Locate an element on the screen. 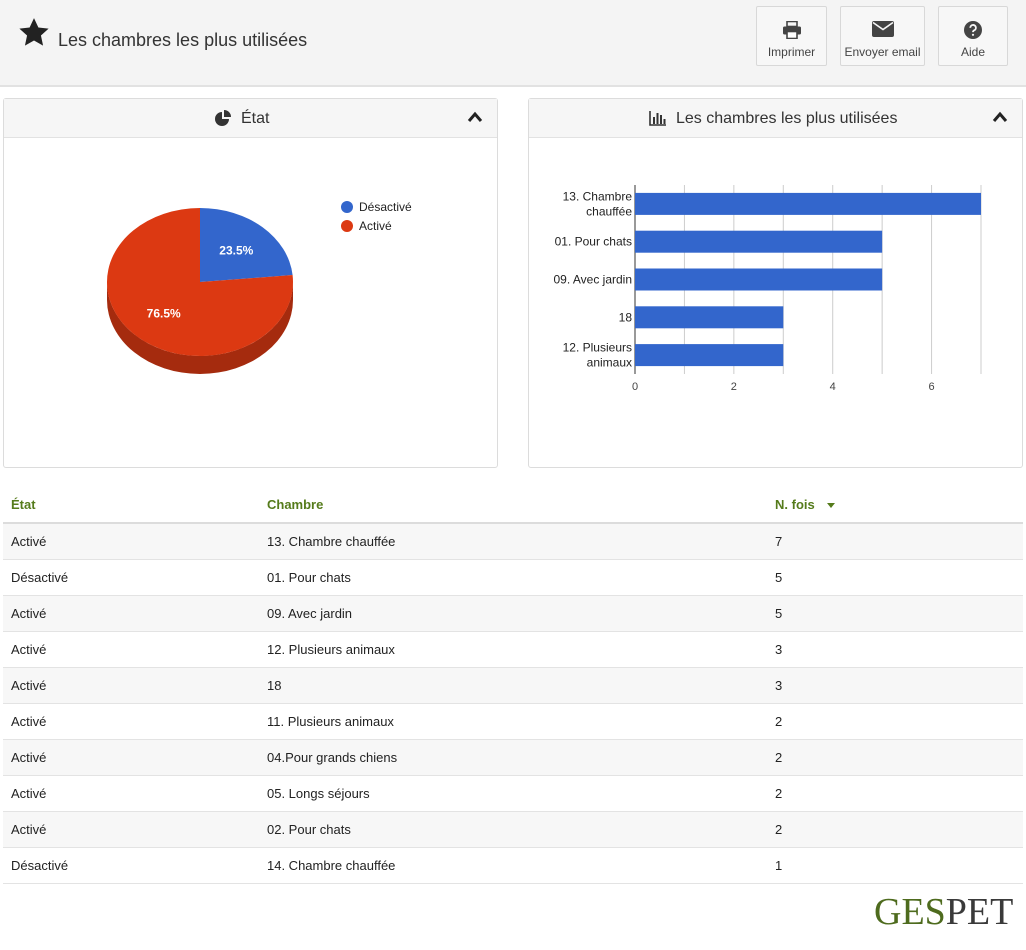 This screenshot has height=950, width=1026. cell-room: 14. Chambre chauffée is located at coordinates (513, 865).